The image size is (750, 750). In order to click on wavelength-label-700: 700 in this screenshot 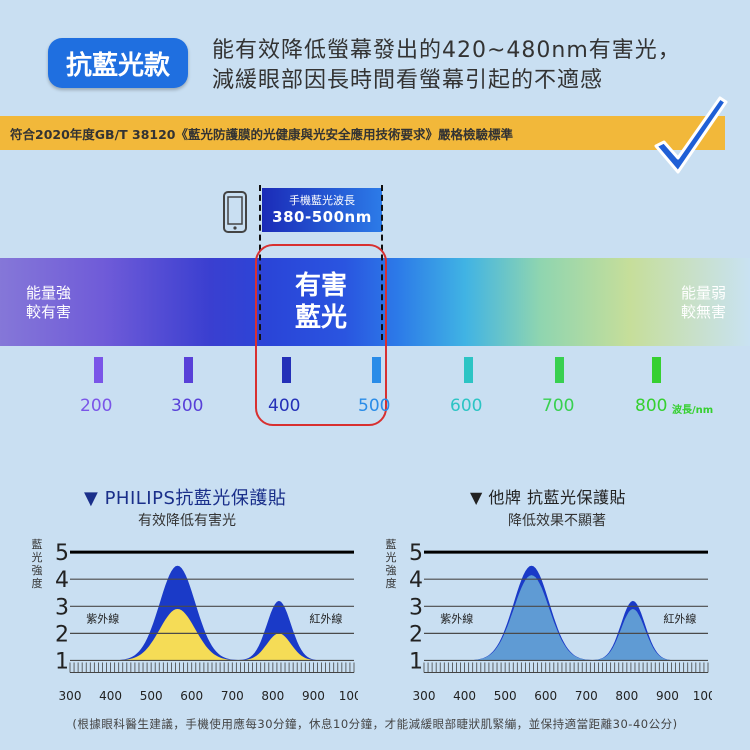, I will do `click(558, 406)`.